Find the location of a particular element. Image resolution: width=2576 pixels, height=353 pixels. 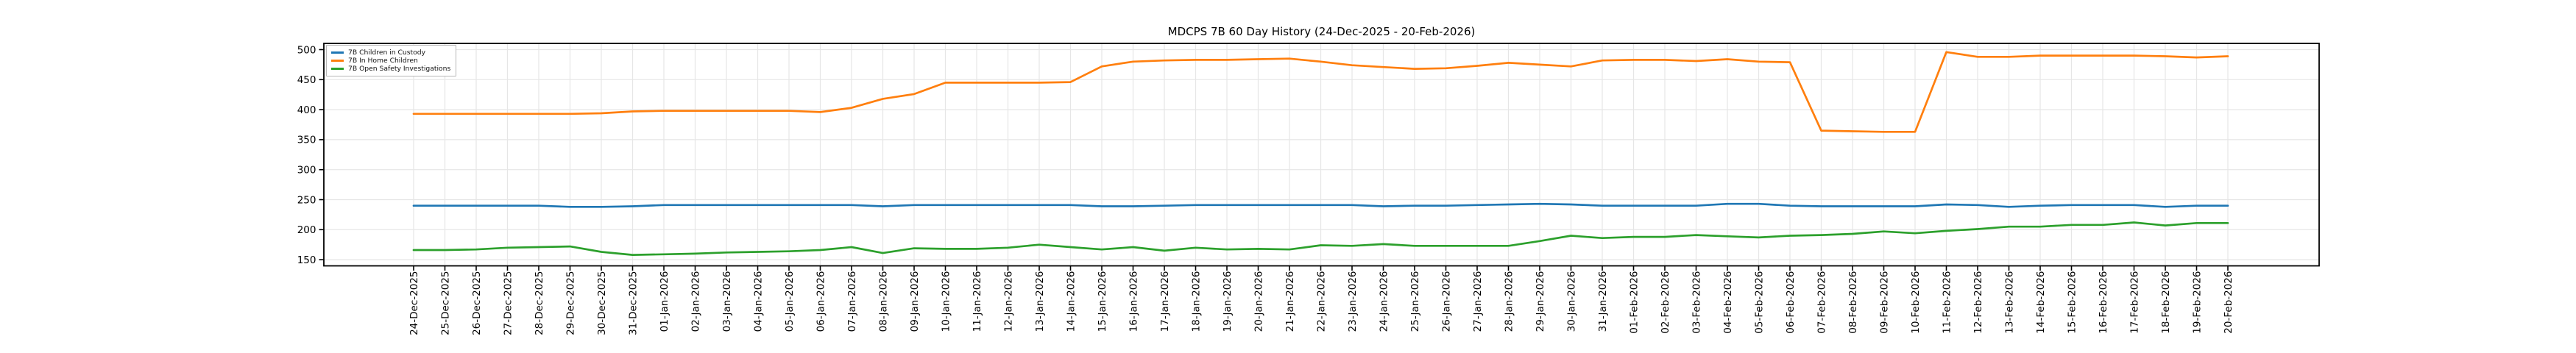

svg-text: 26-Jan-2026 is located at coordinates (1446, 301).